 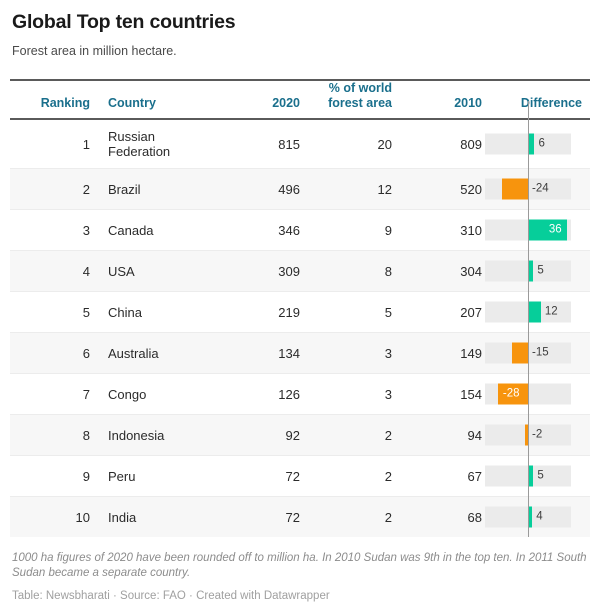 I want to click on cell-country: Brazil, so click(x=149, y=189).